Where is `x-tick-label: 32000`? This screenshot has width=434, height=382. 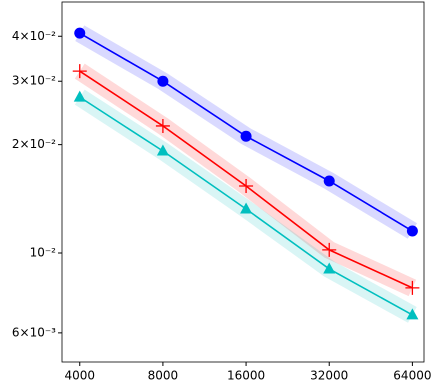
x-tick-label: 32000 is located at coordinates (329, 375).